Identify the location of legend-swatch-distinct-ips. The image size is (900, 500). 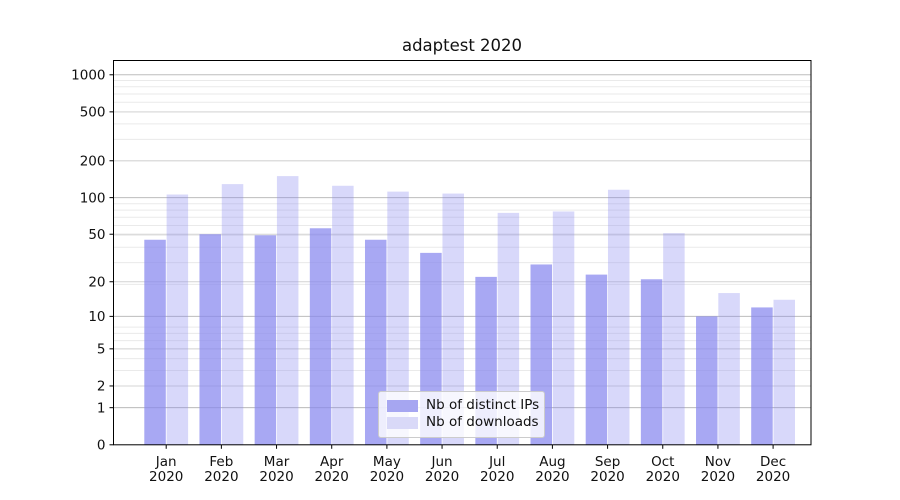
(402, 406).